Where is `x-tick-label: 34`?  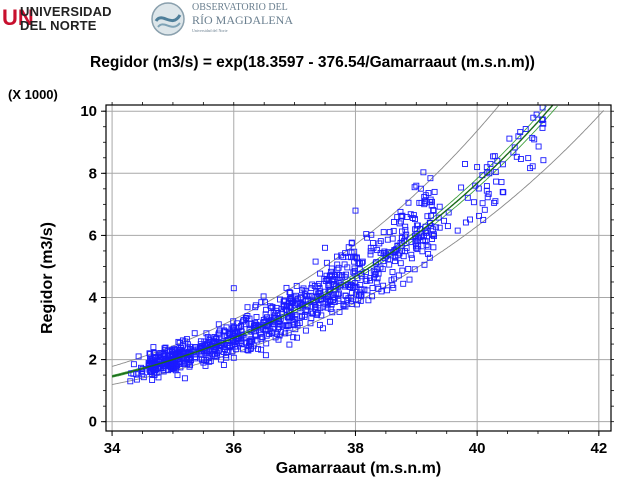
x-tick-label: 34 is located at coordinates (112, 448).